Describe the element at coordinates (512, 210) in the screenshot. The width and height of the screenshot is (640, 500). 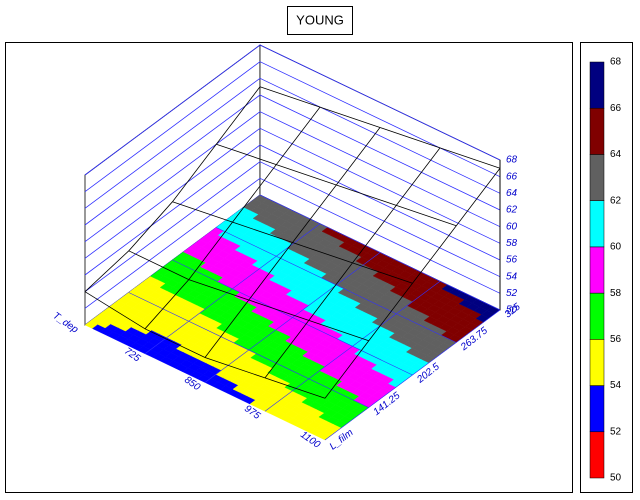
I see `z-tick-label: 62` at that location.